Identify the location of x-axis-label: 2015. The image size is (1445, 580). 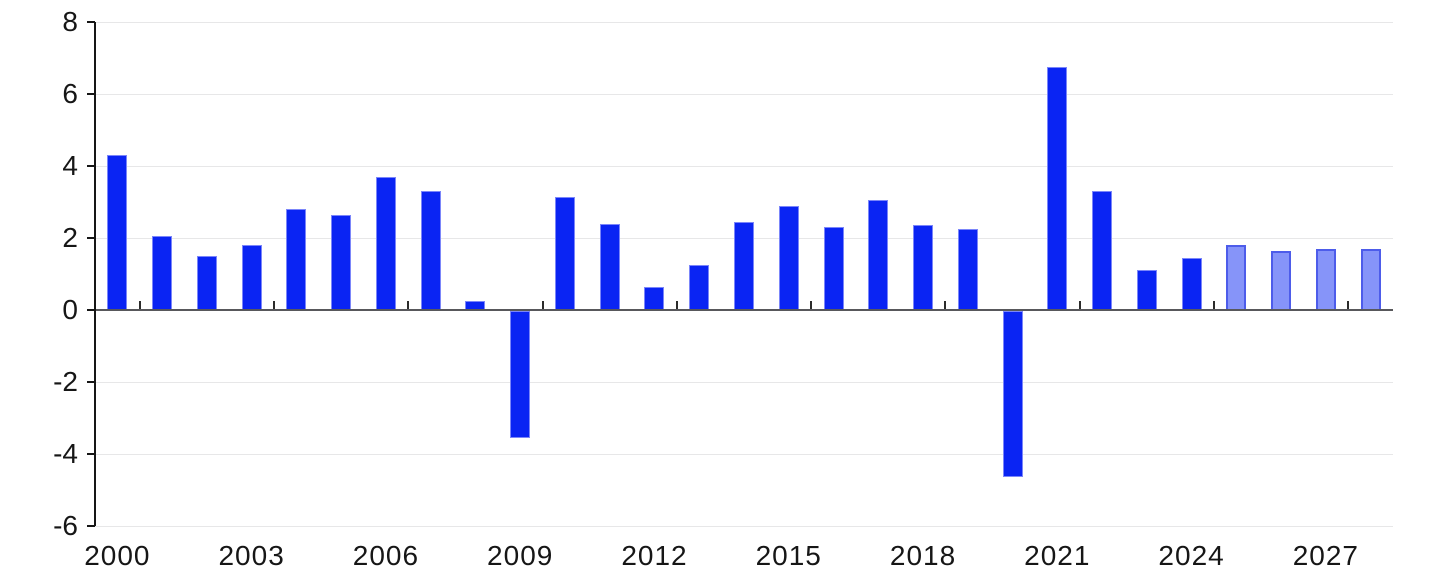
(788, 555).